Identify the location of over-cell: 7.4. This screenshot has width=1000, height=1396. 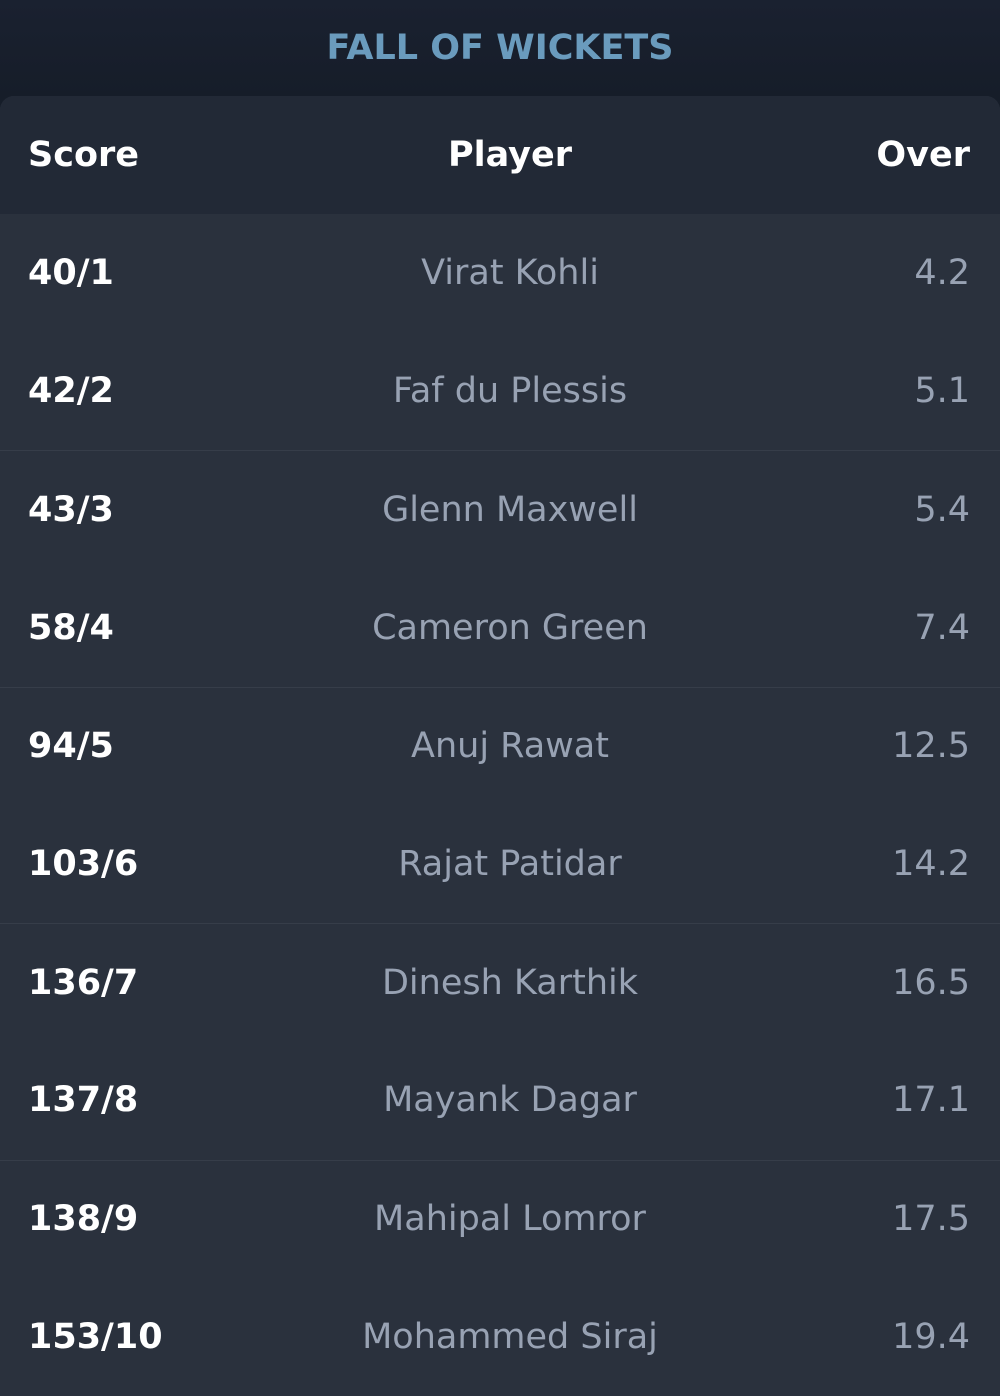
(942, 627).